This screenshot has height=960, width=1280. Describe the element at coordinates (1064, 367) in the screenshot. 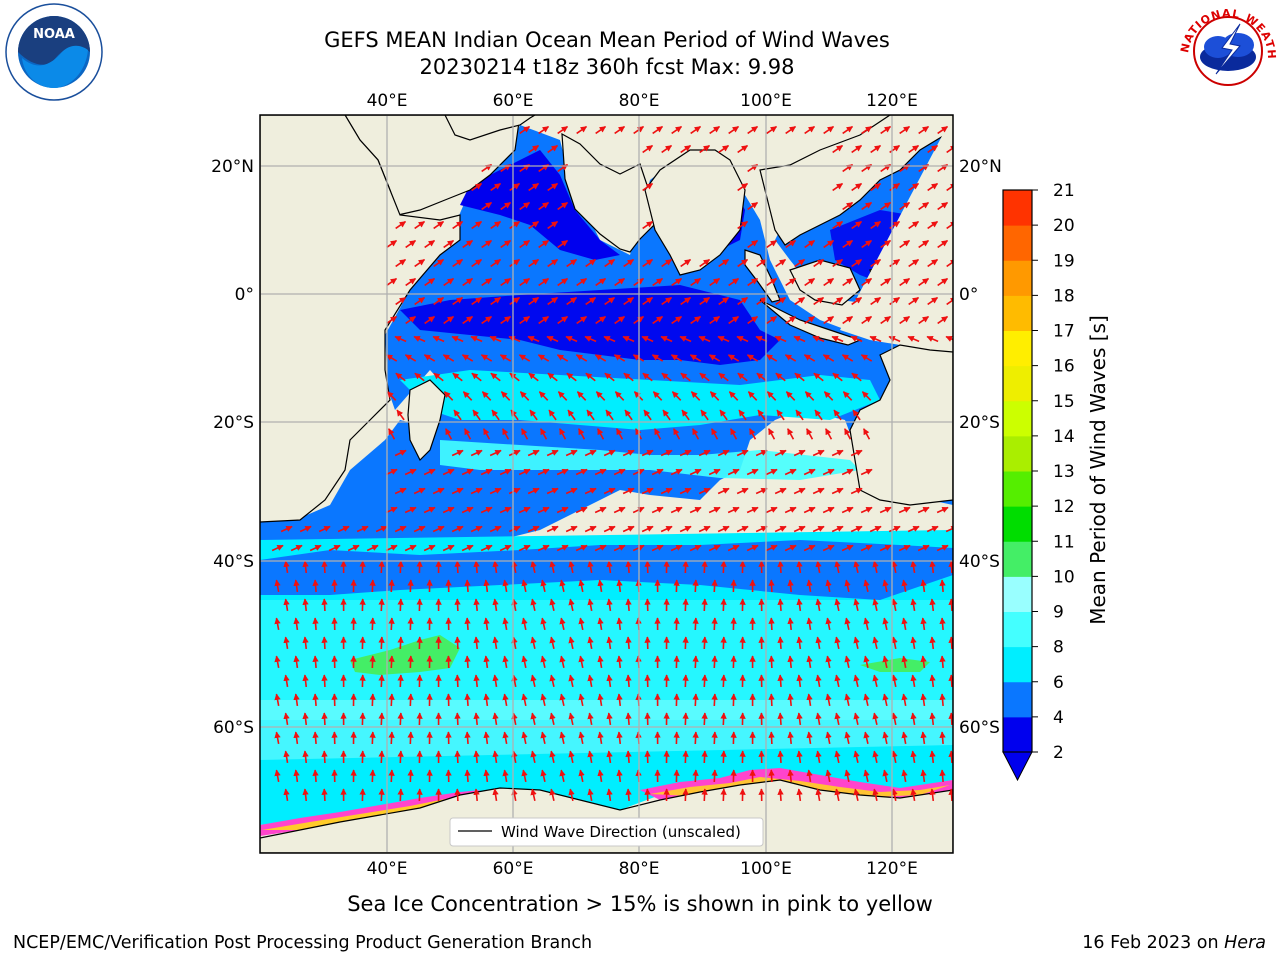

I see `colorbar-tick-label: 16` at that location.